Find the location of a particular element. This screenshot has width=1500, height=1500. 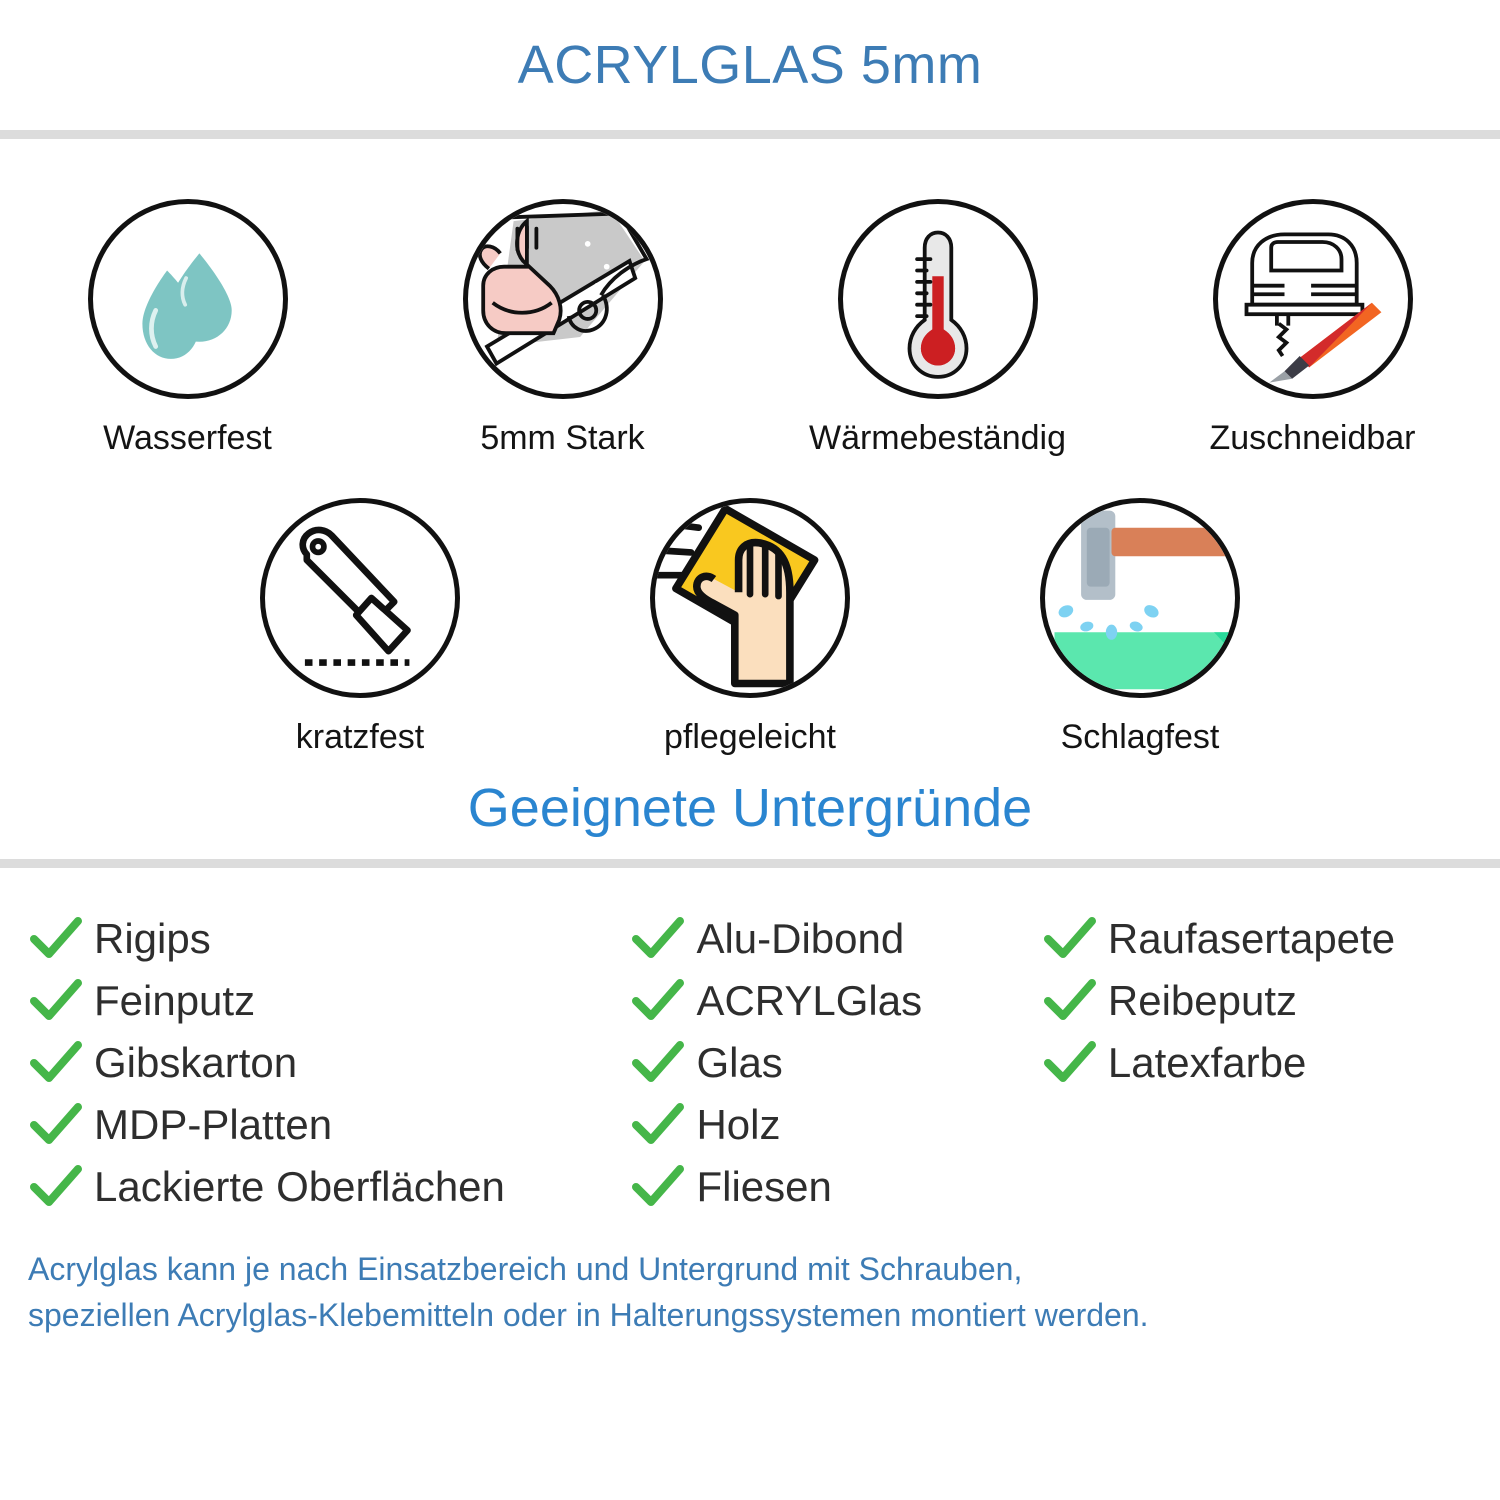

list-item: Alu-Dibond is located at coordinates (837, 939).